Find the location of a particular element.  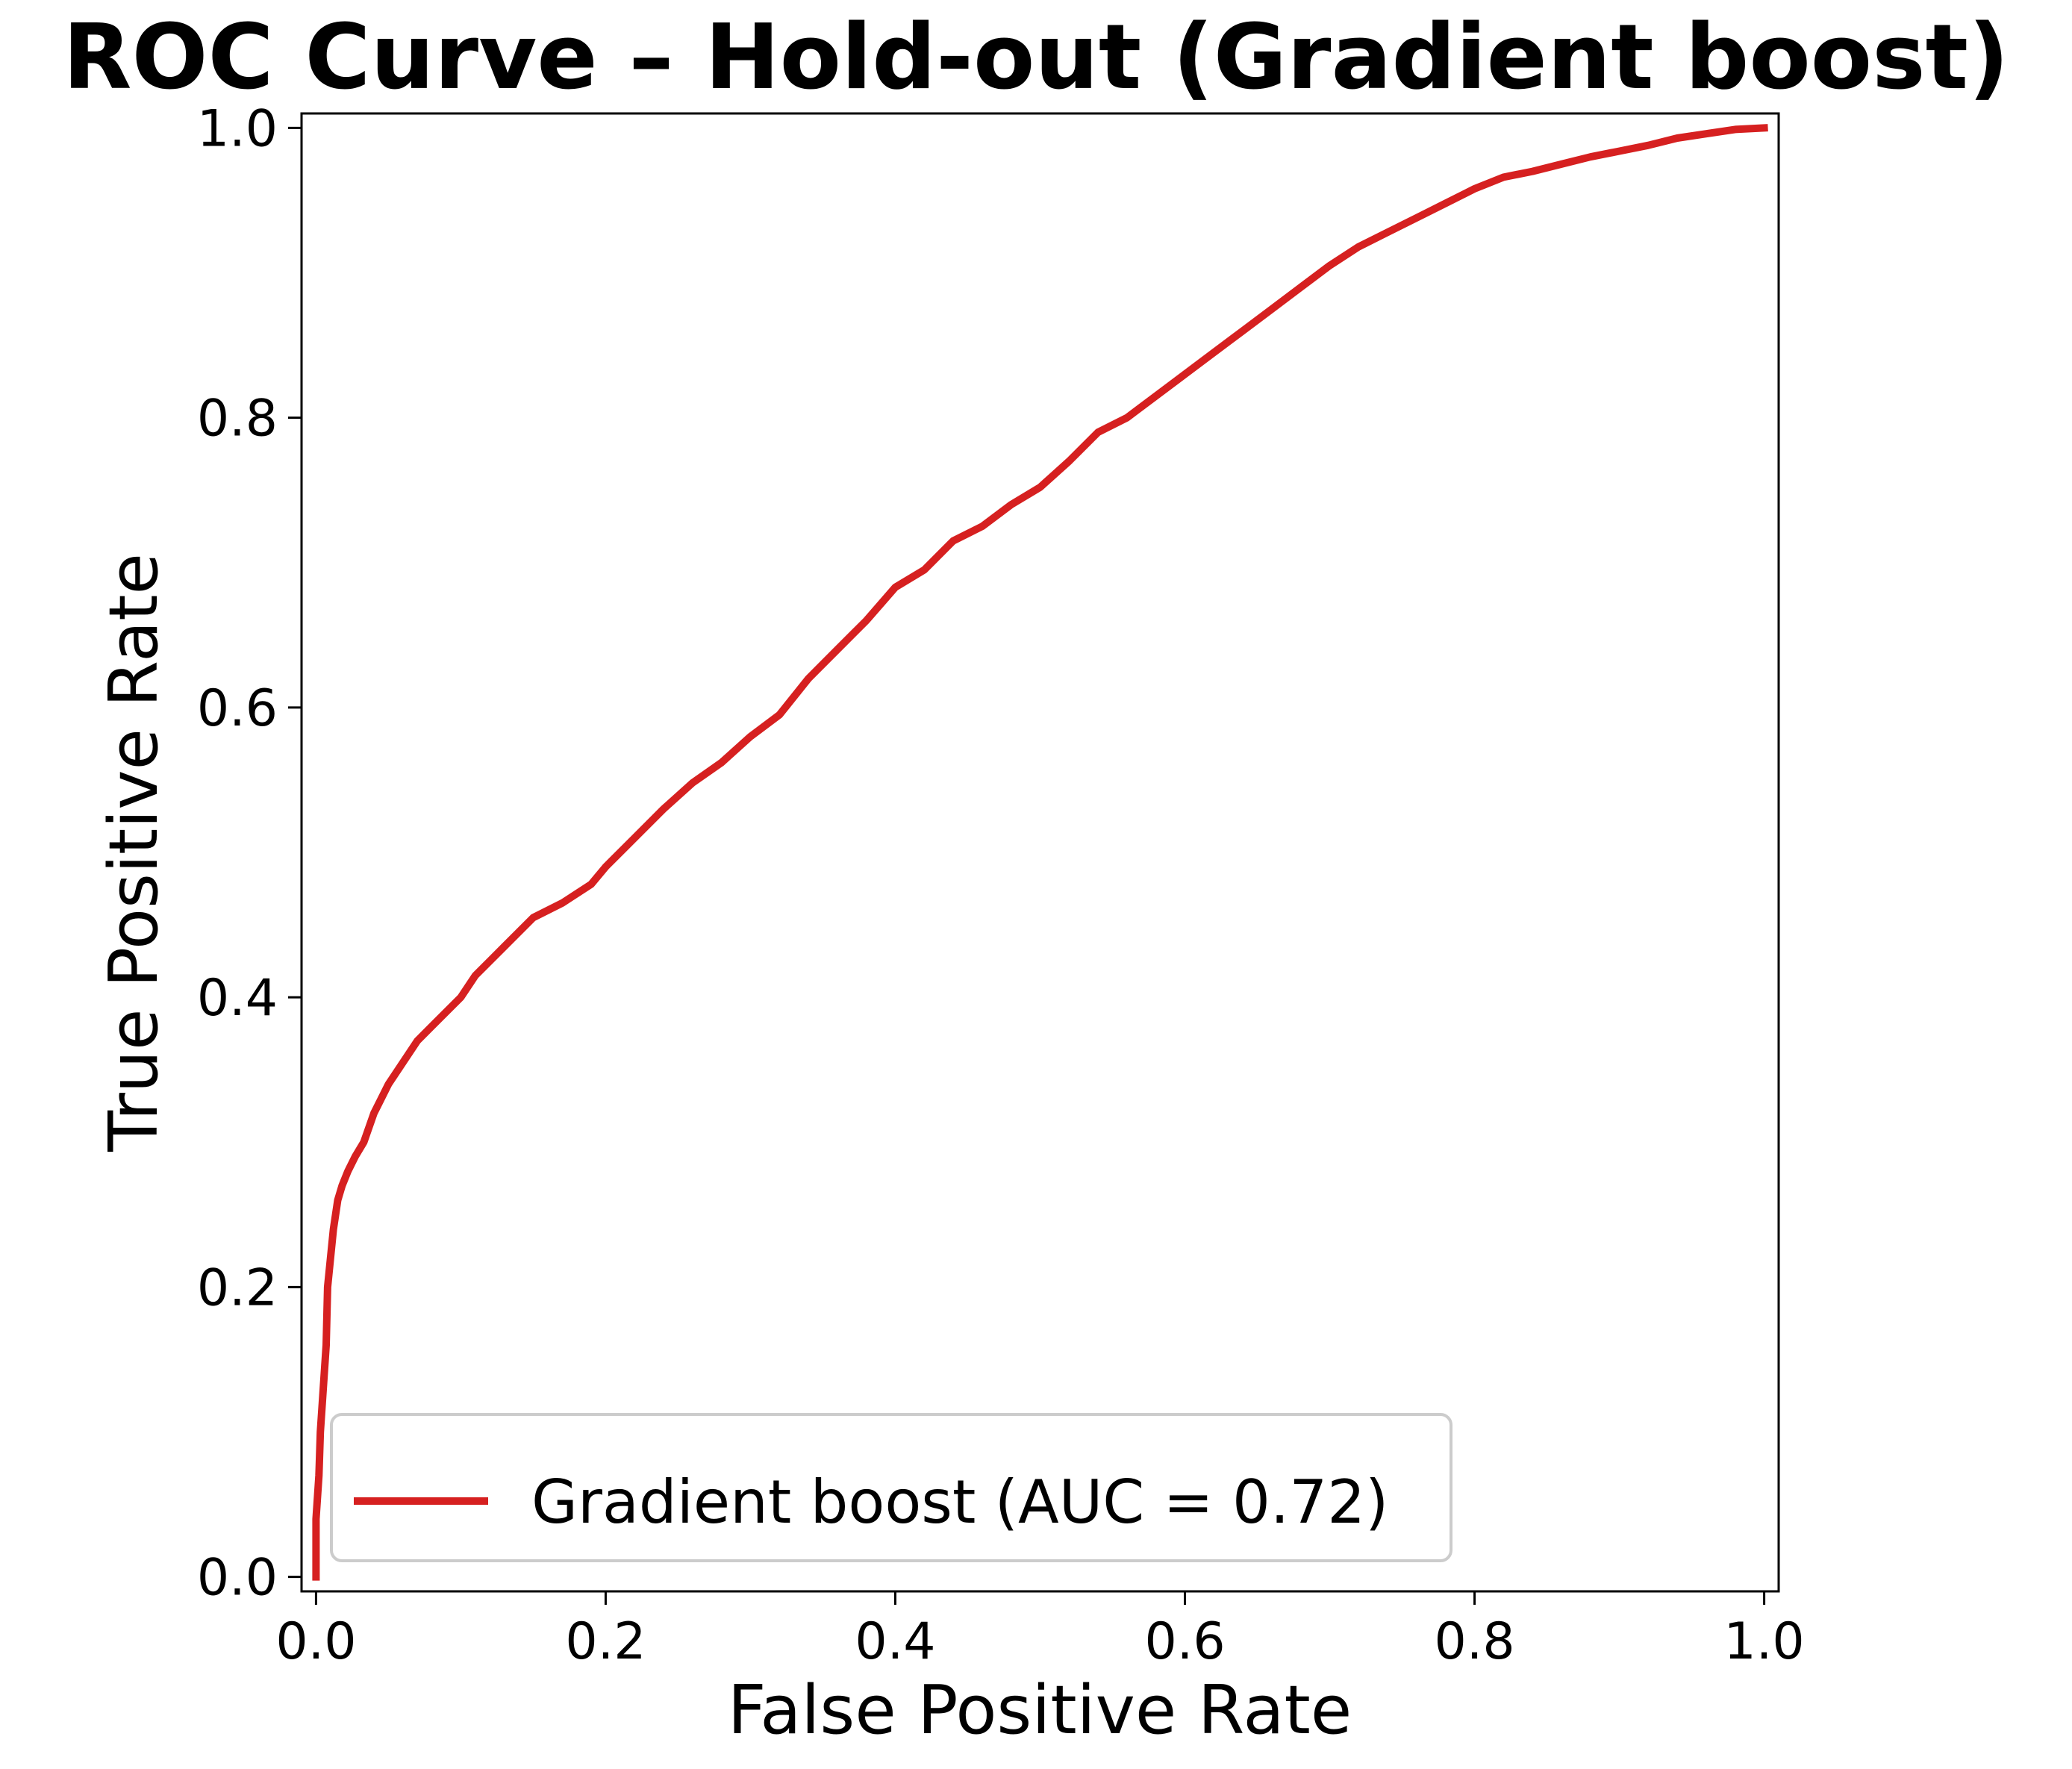

x-tick-label: 0.8 is located at coordinates (1474, 1641).